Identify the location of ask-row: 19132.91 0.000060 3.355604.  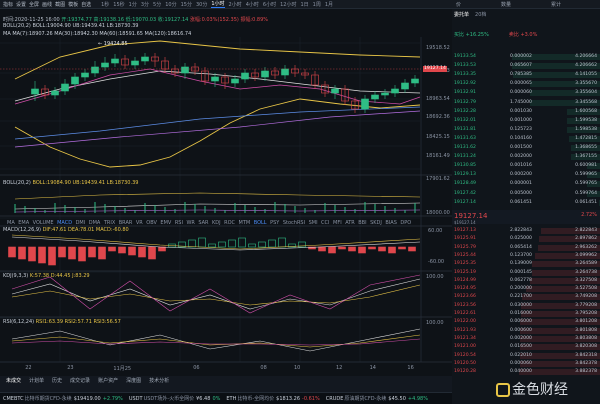
(526, 93).